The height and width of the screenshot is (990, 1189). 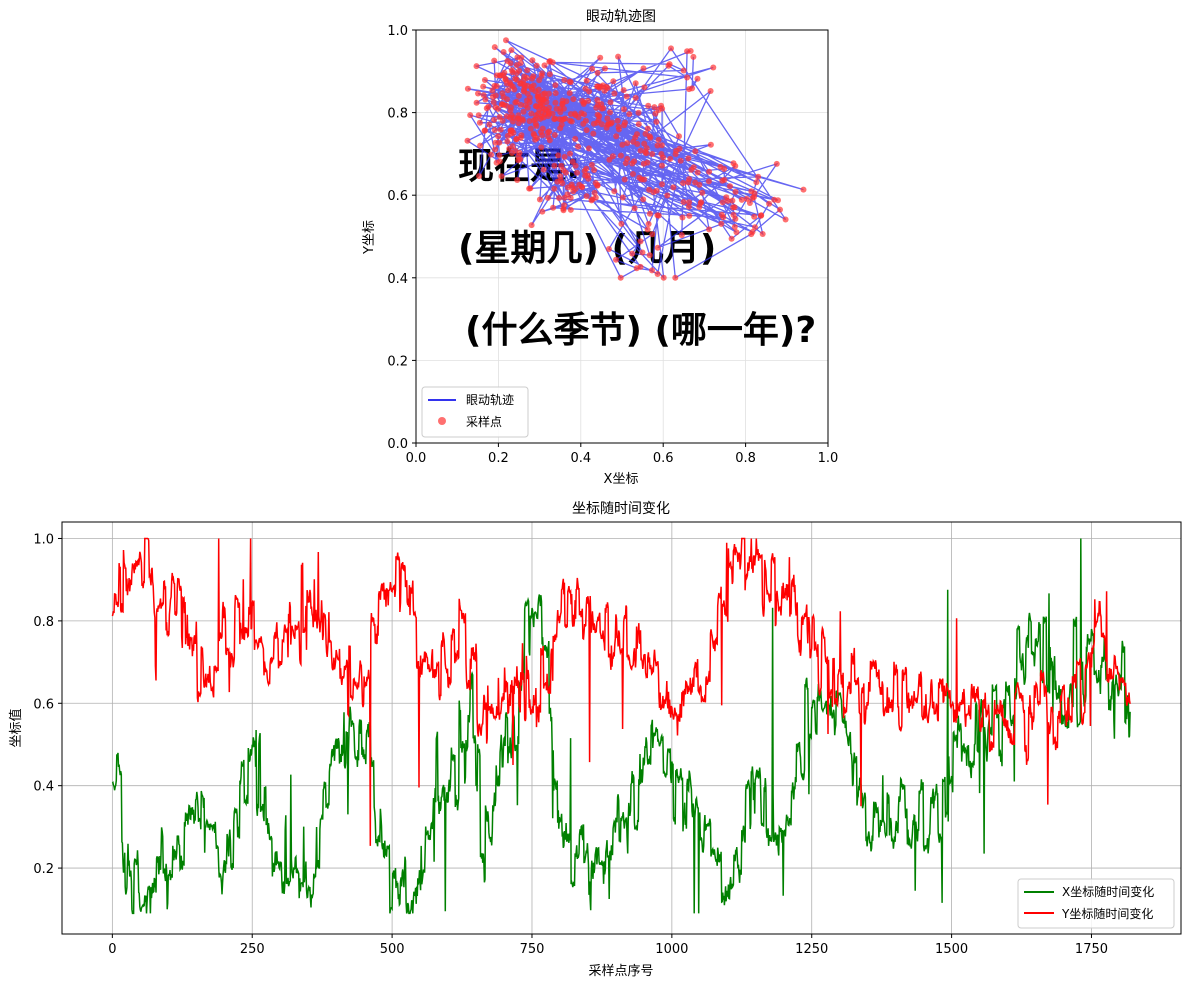 What do you see at coordinates (397, 279) in the screenshot?
I see `top-y-tick-label: 0.4` at bounding box center [397, 279].